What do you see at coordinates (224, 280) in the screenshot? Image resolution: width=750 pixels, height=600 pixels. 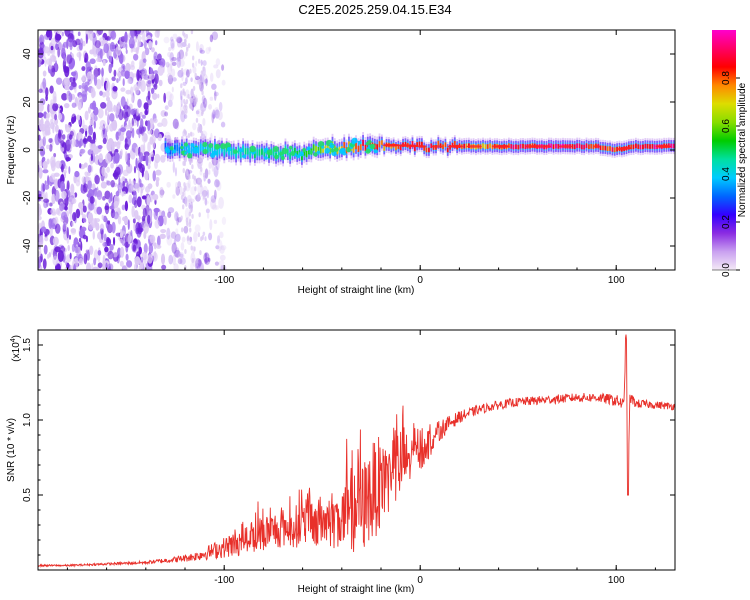 I see `spectrogram-x-tick-label: -100` at bounding box center [224, 280].